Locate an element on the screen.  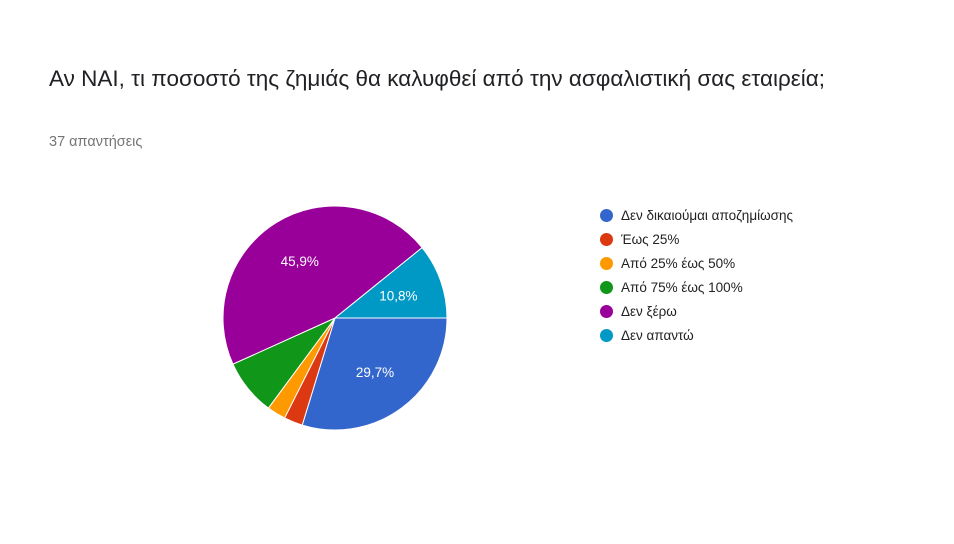
legend-item: Έως 25% is located at coordinates (696, 239).